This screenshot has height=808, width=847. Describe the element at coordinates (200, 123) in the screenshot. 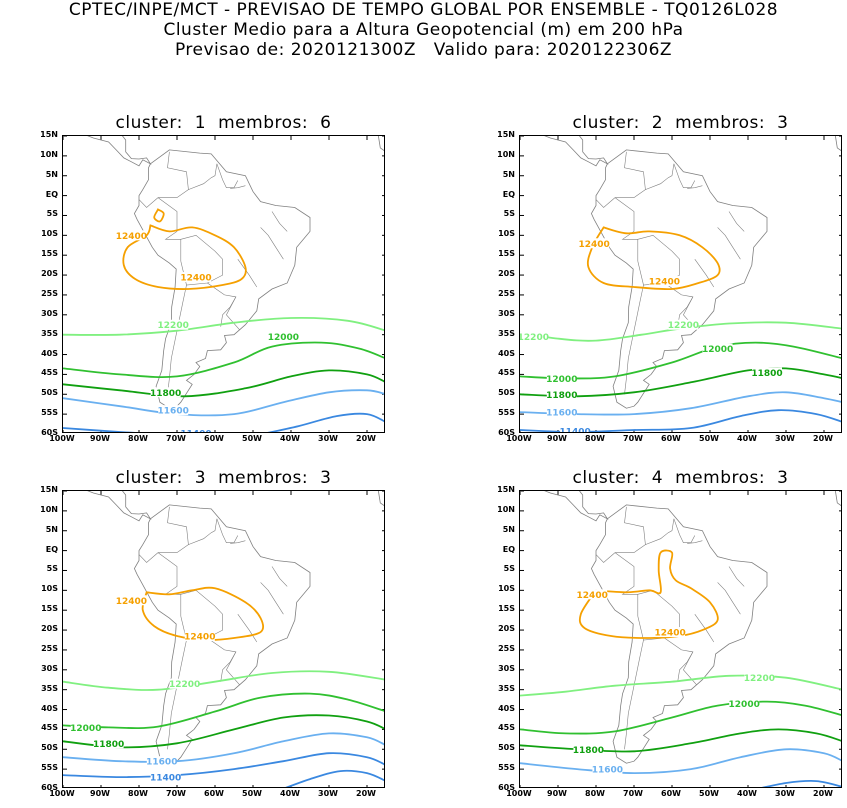

I see `cluster-number: 1` at that location.